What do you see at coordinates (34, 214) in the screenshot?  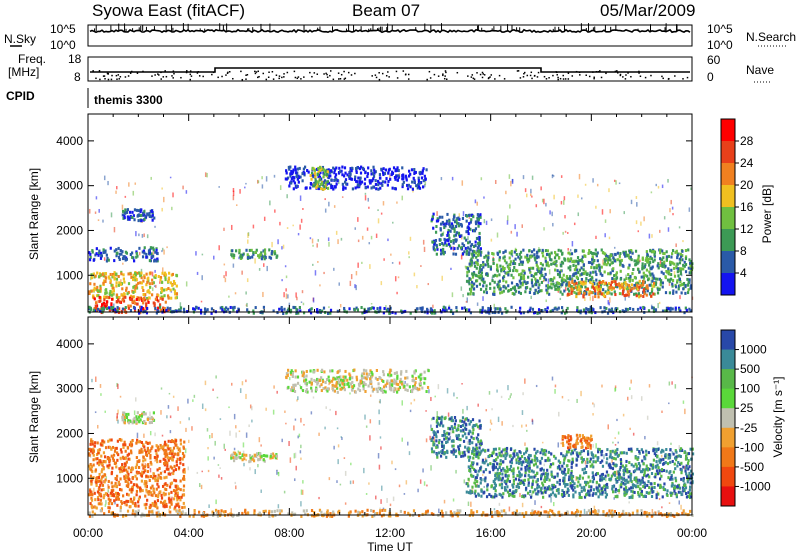 I see `power-ylabel: Slant Range [km]` at bounding box center [34, 214].